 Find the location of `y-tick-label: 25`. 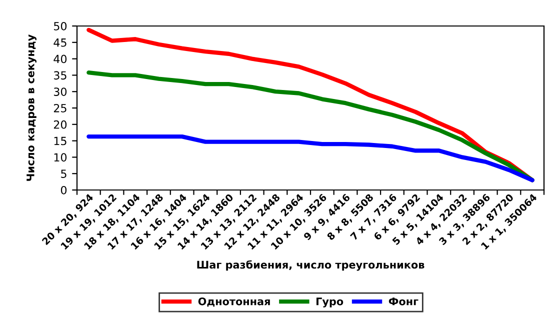

y-tick-label: 25 is located at coordinates (60, 108).